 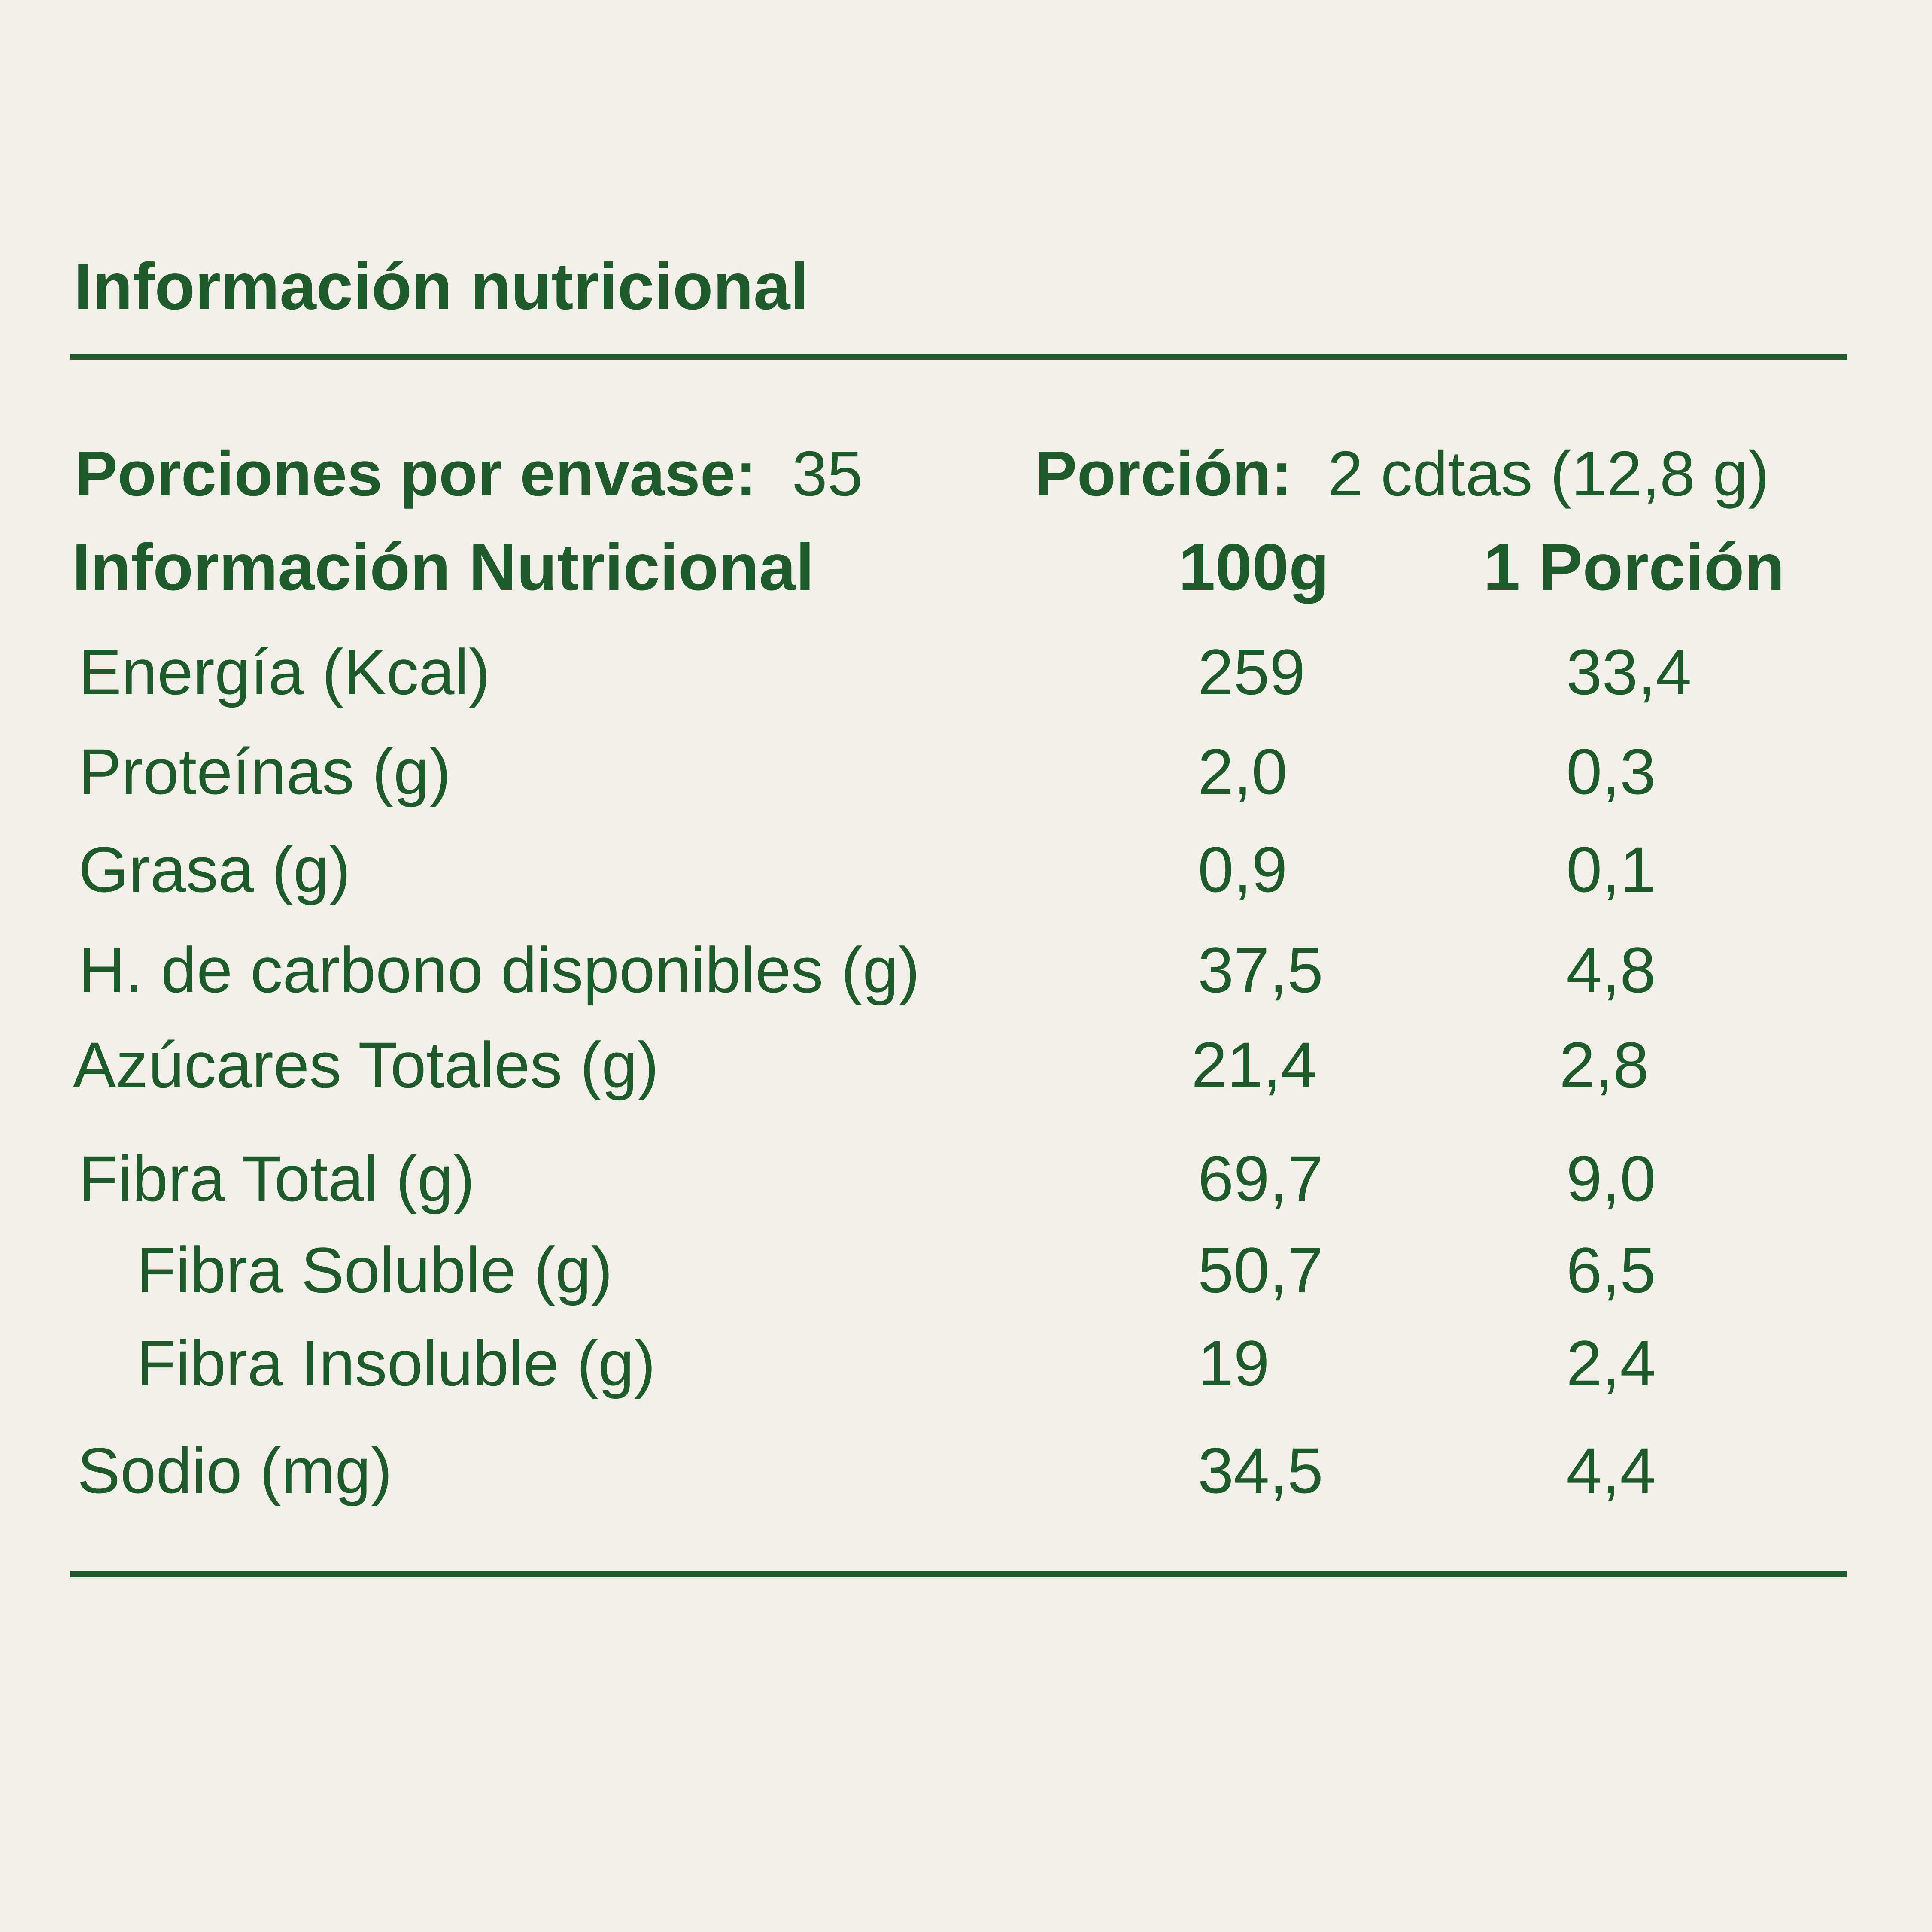 I want to click on servings-per-package-label: Porciones por envase:, so click(x=416, y=474).